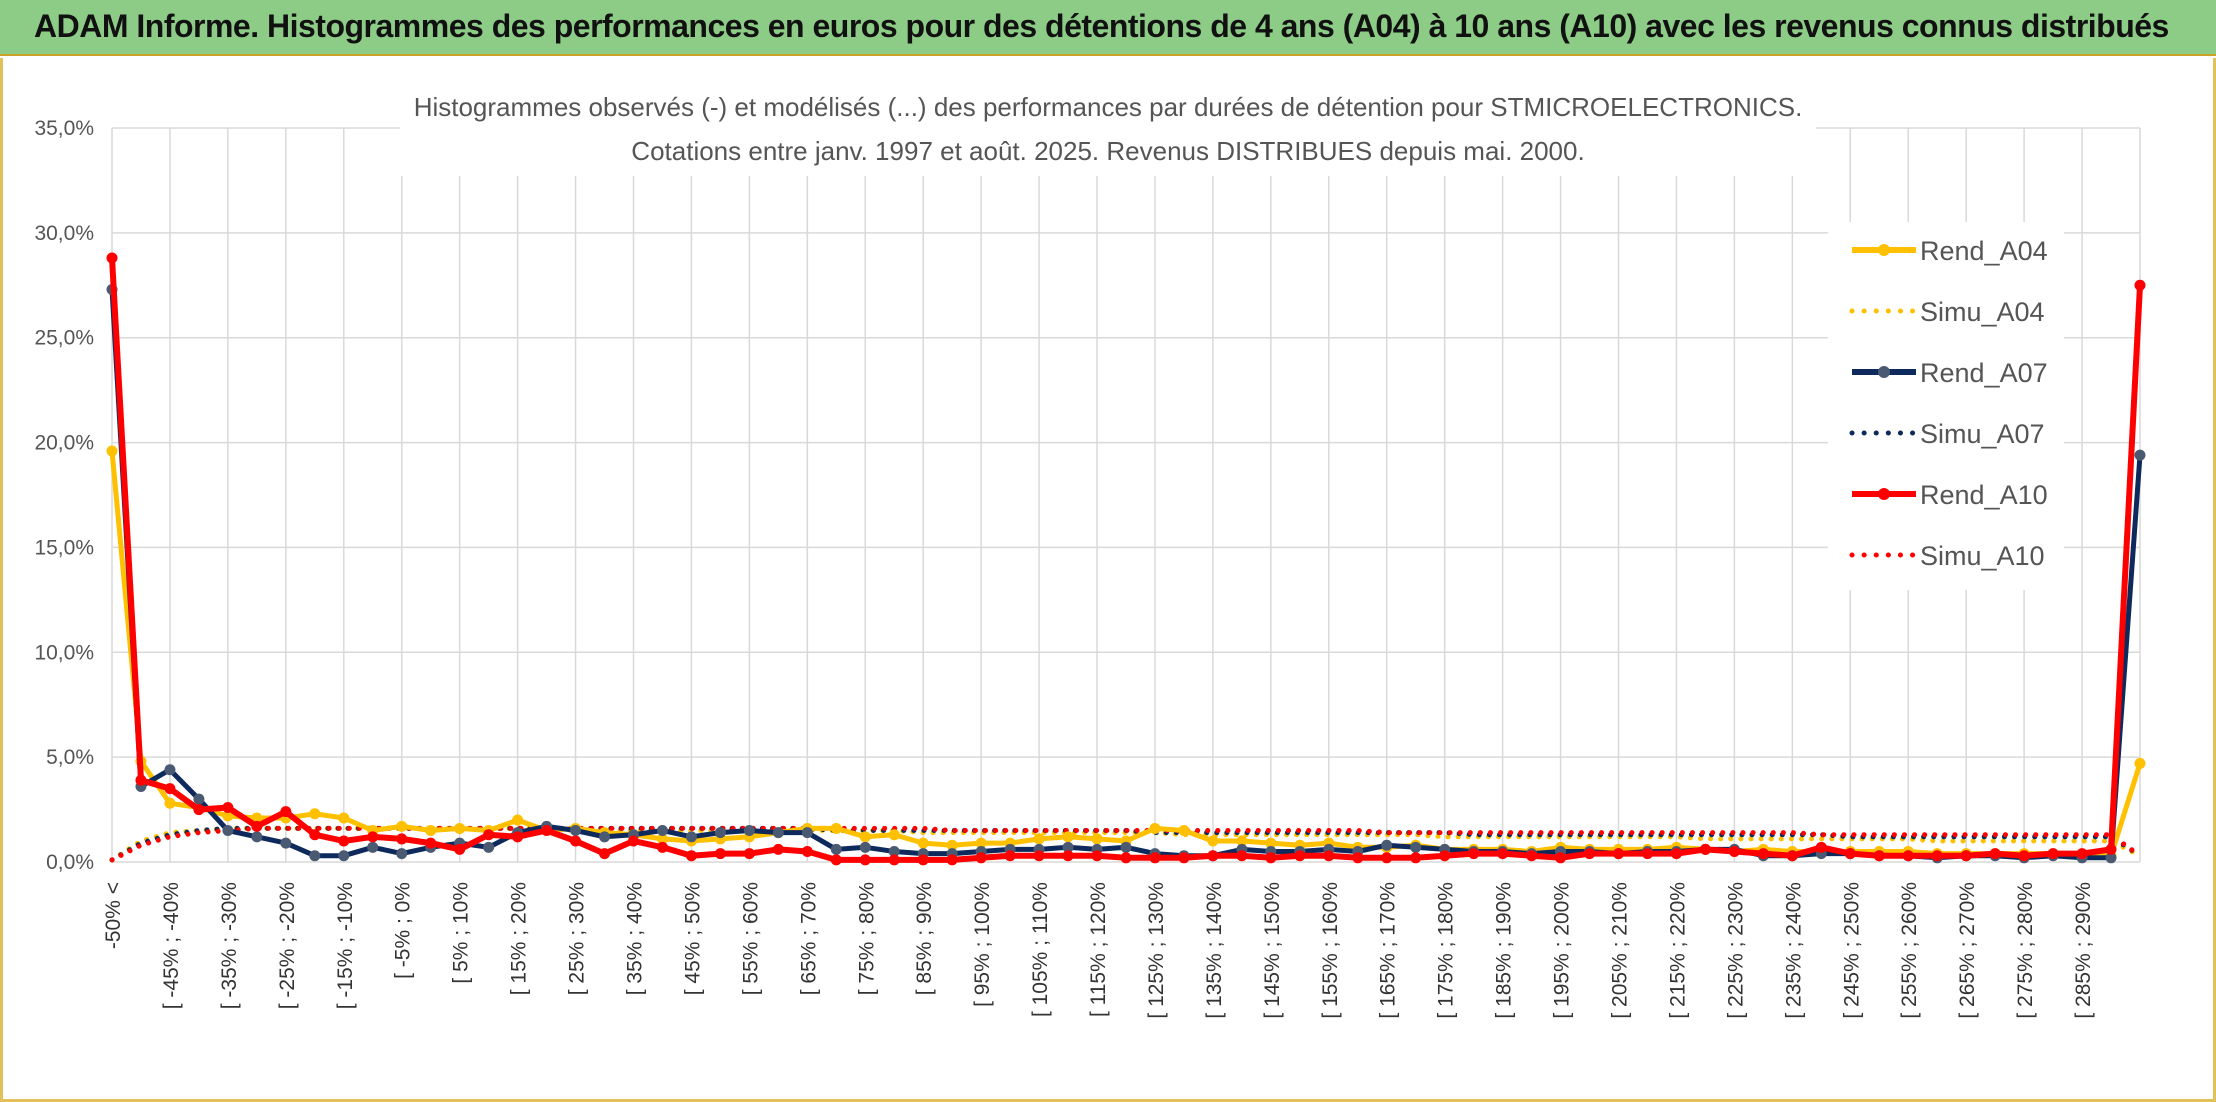 This screenshot has height=1102, width=2216. Describe the element at coordinates (1156, 950) in the screenshot. I see `x-tick-label: [ 125% ; 130%` at that location.